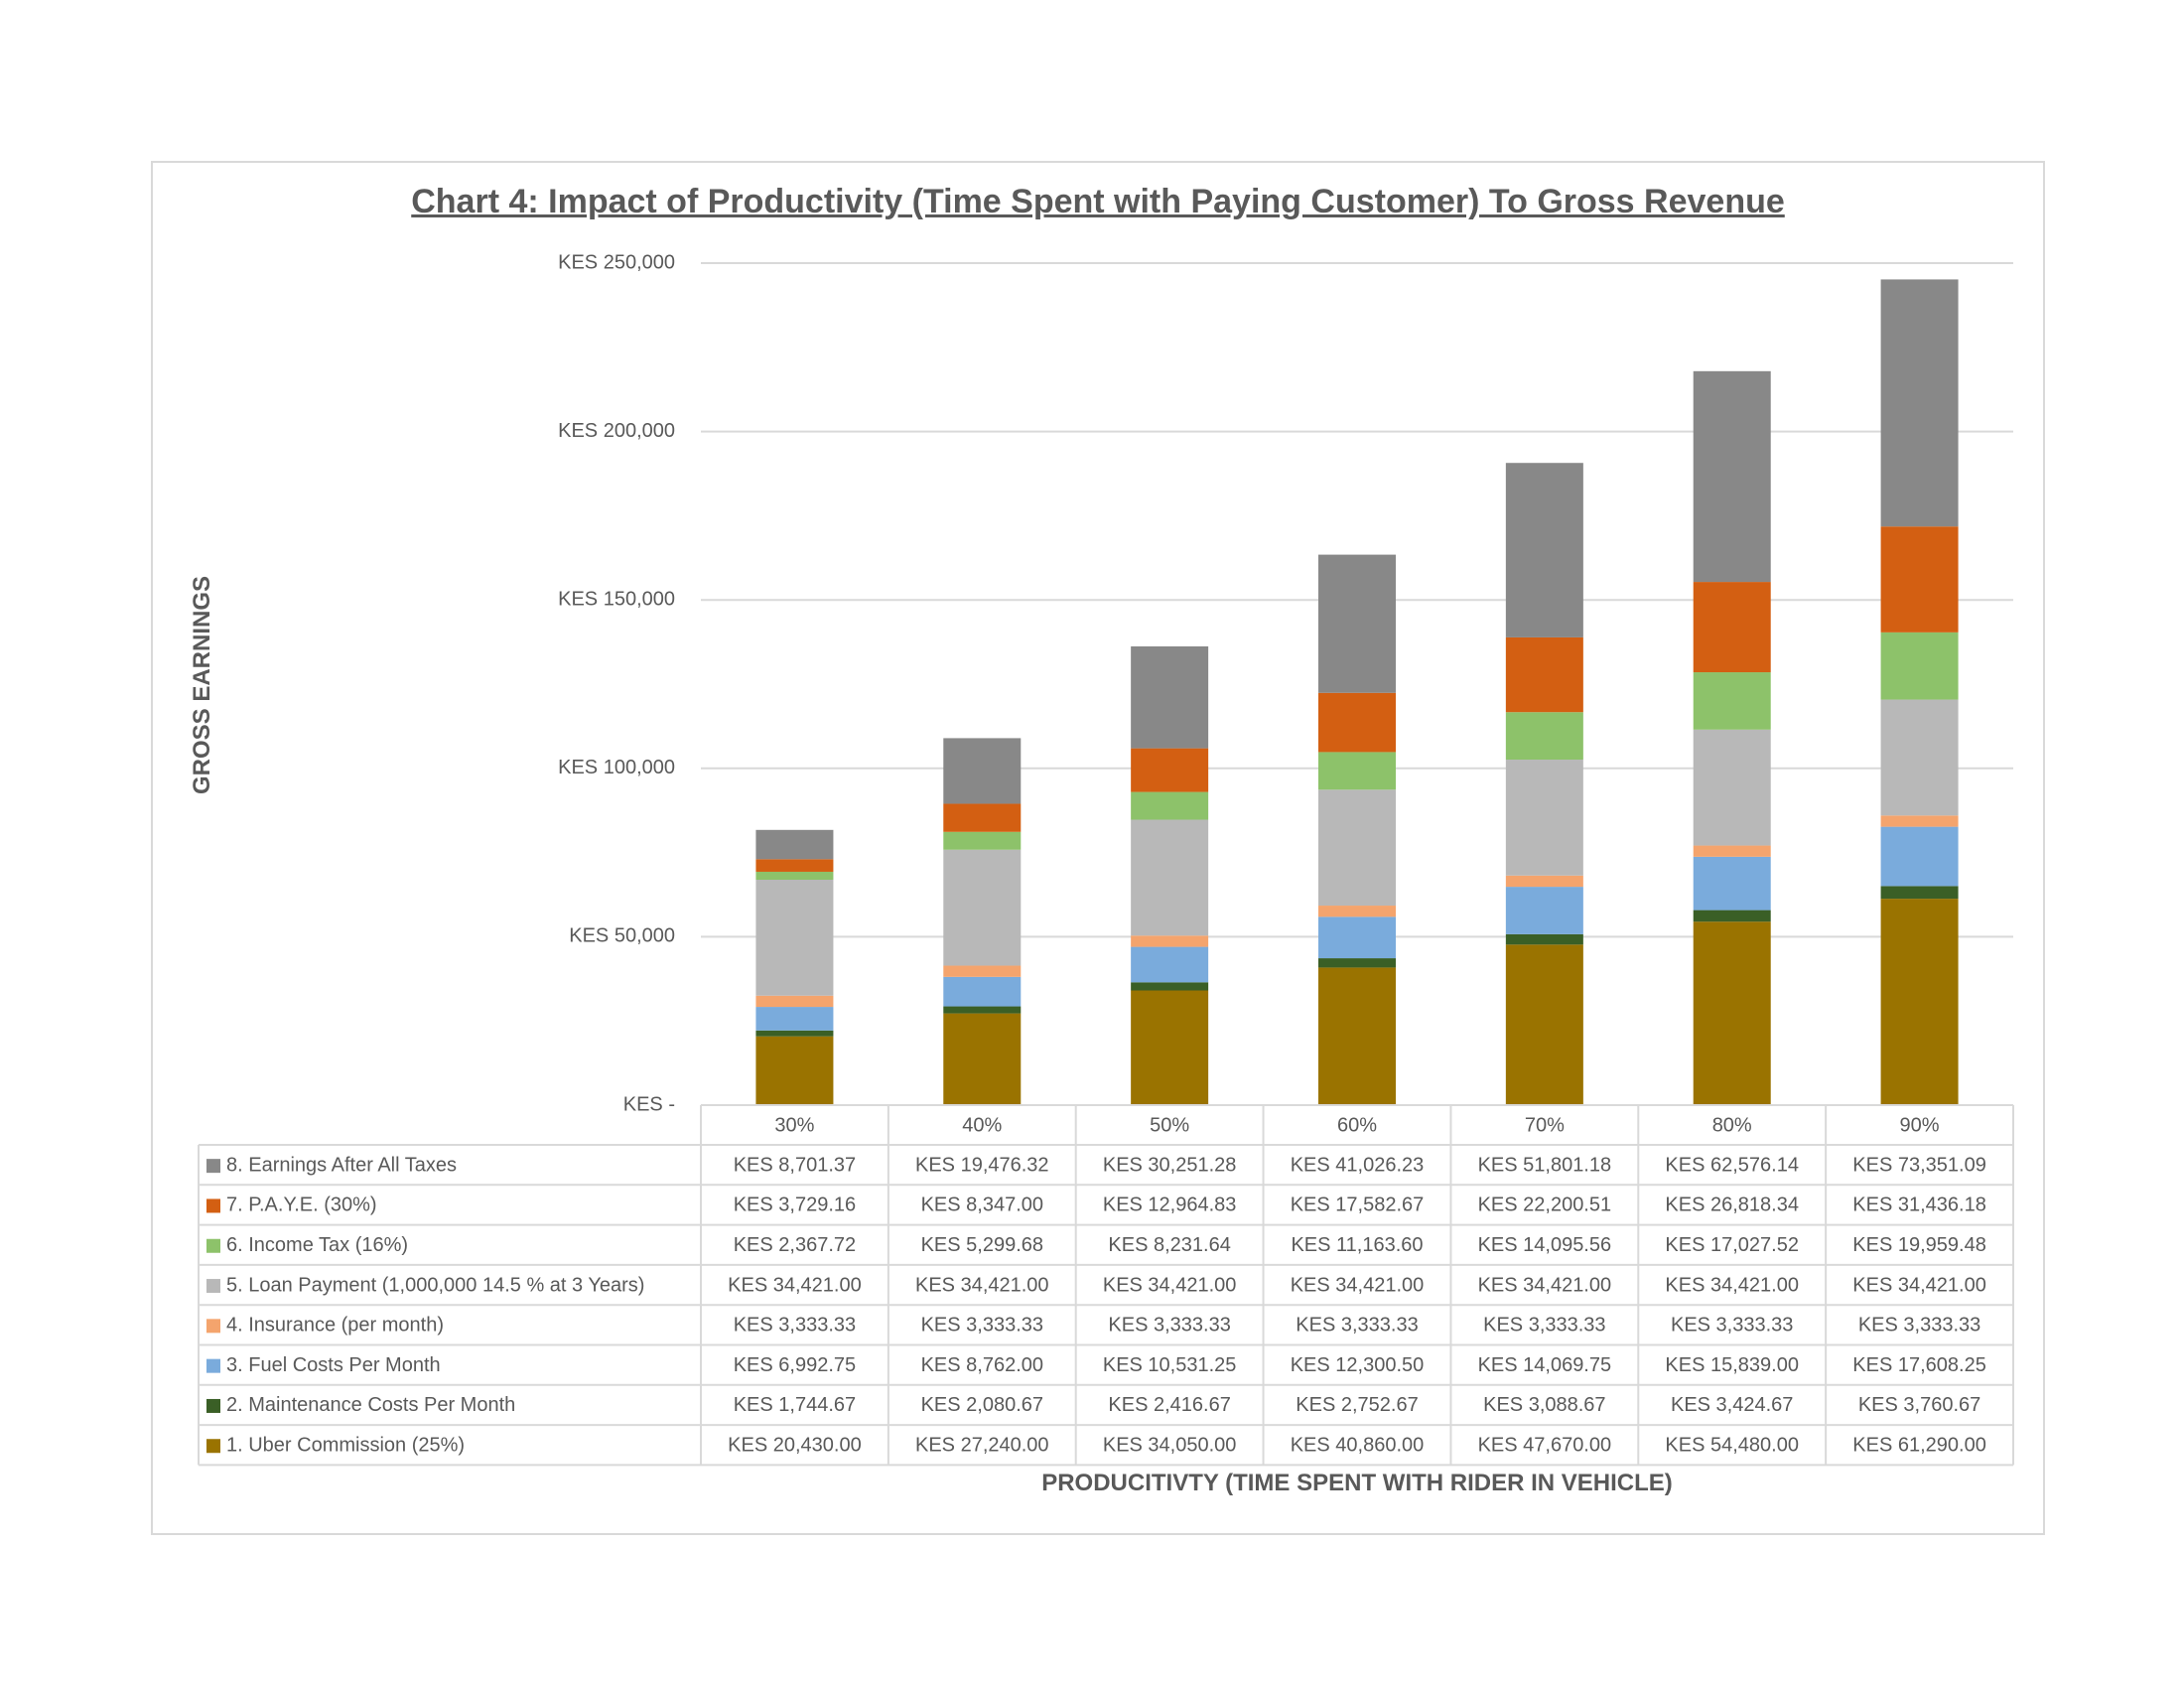  I want to click on data-label: KES 2,752.67, so click(1357, 1405).